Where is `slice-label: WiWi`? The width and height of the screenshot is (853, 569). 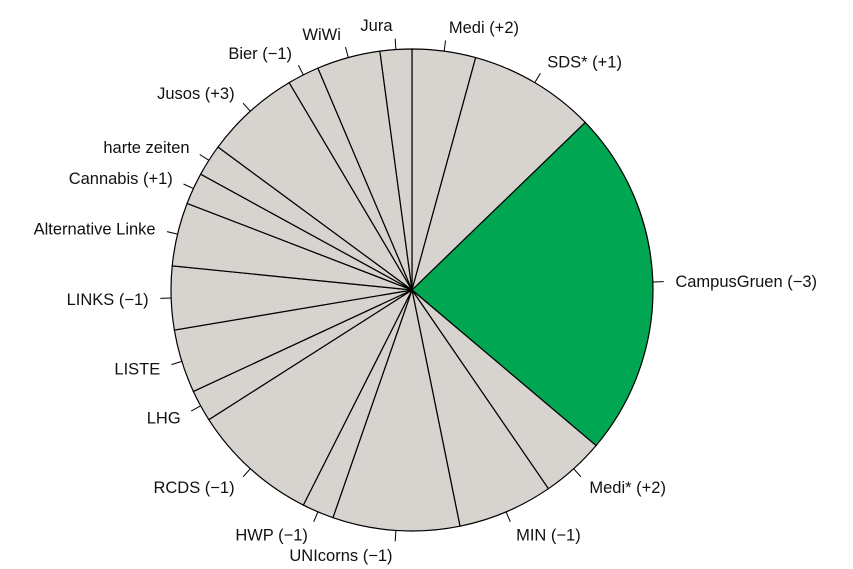 slice-label: WiWi is located at coordinates (321, 35).